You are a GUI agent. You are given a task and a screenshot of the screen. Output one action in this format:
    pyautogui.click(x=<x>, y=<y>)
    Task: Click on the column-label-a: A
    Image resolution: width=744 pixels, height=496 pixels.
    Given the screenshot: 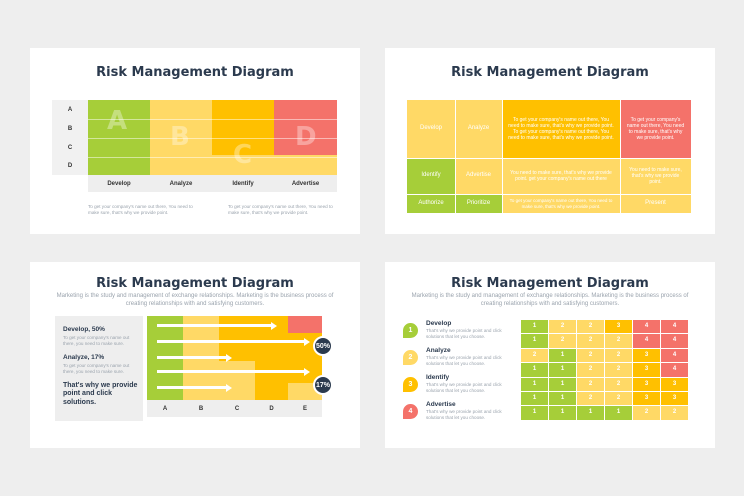 What is the action you would take?
    pyautogui.click(x=165, y=408)
    